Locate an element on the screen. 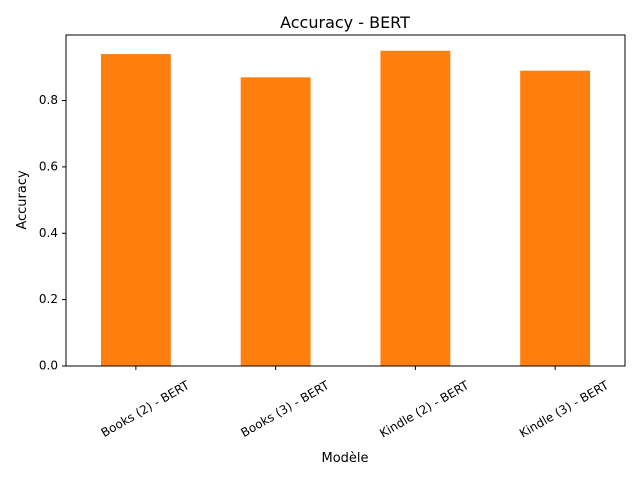  x-tick-label-1: Books (2) - BERT is located at coordinates (146, 409).